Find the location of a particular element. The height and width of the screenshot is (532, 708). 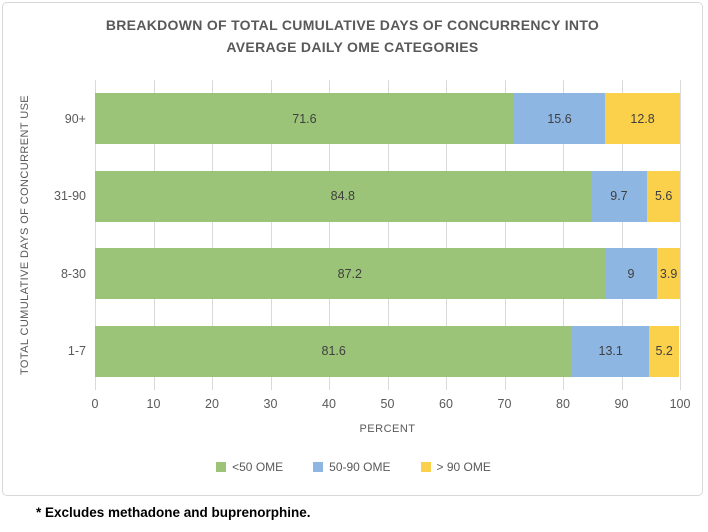

value-label: 87.2 is located at coordinates (349, 273).